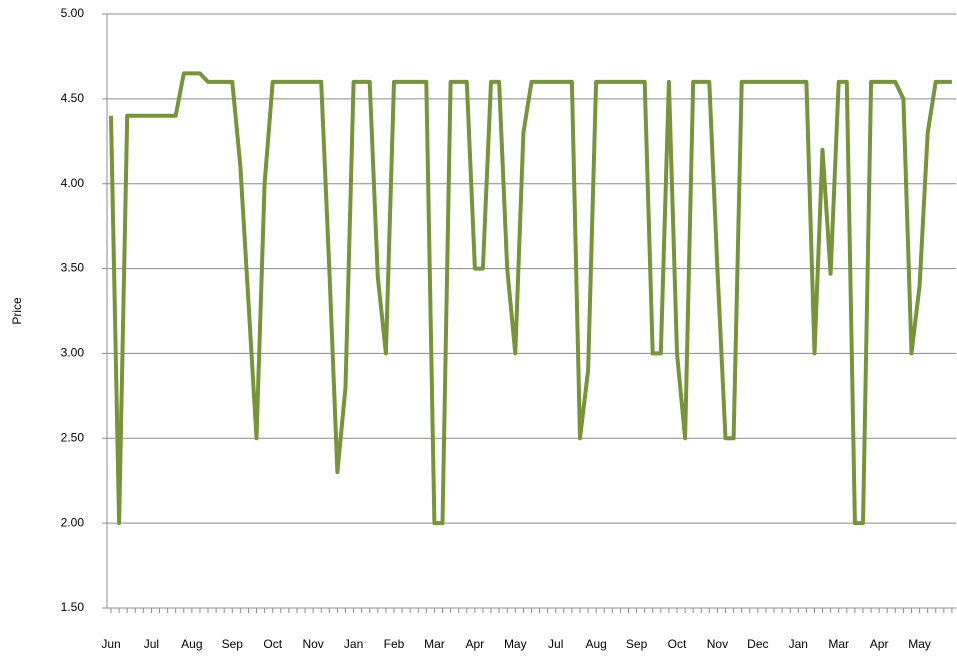  Describe the element at coordinates (73, 353) in the screenshot. I see `y-tick-label: 3.00` at that location.